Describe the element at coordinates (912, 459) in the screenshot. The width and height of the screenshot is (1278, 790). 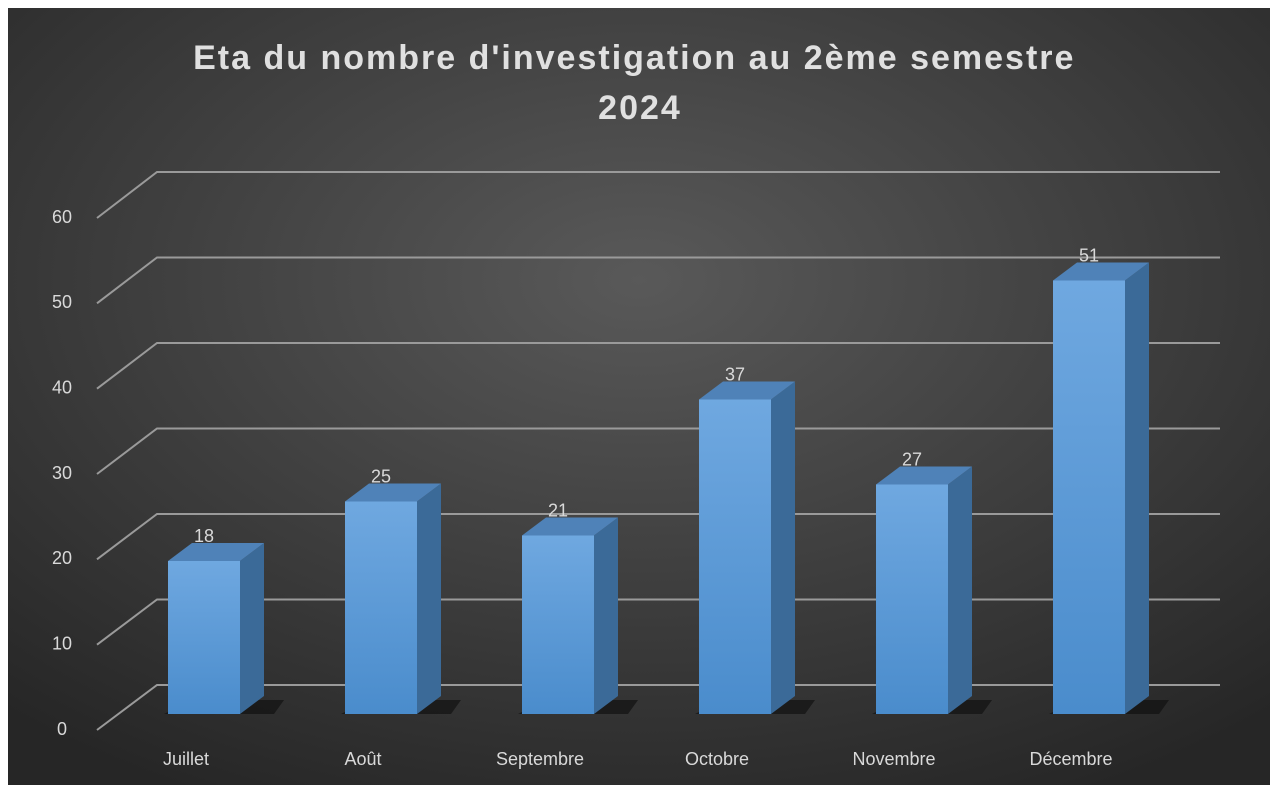
I see `data-label: 27` at that location.